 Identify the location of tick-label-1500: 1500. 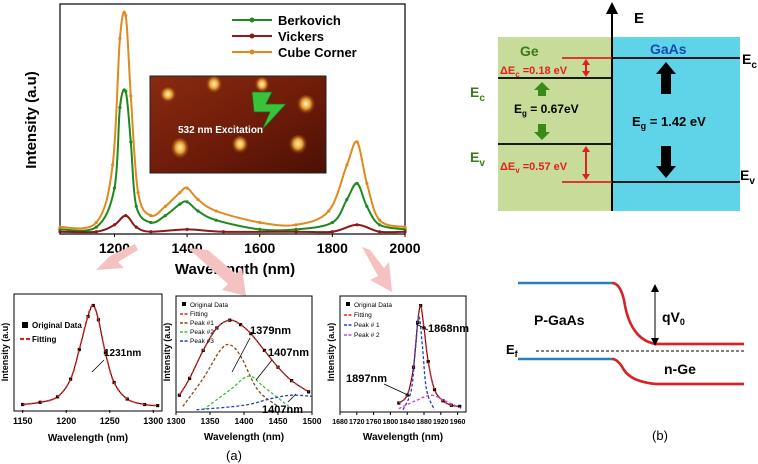
(312, 421).